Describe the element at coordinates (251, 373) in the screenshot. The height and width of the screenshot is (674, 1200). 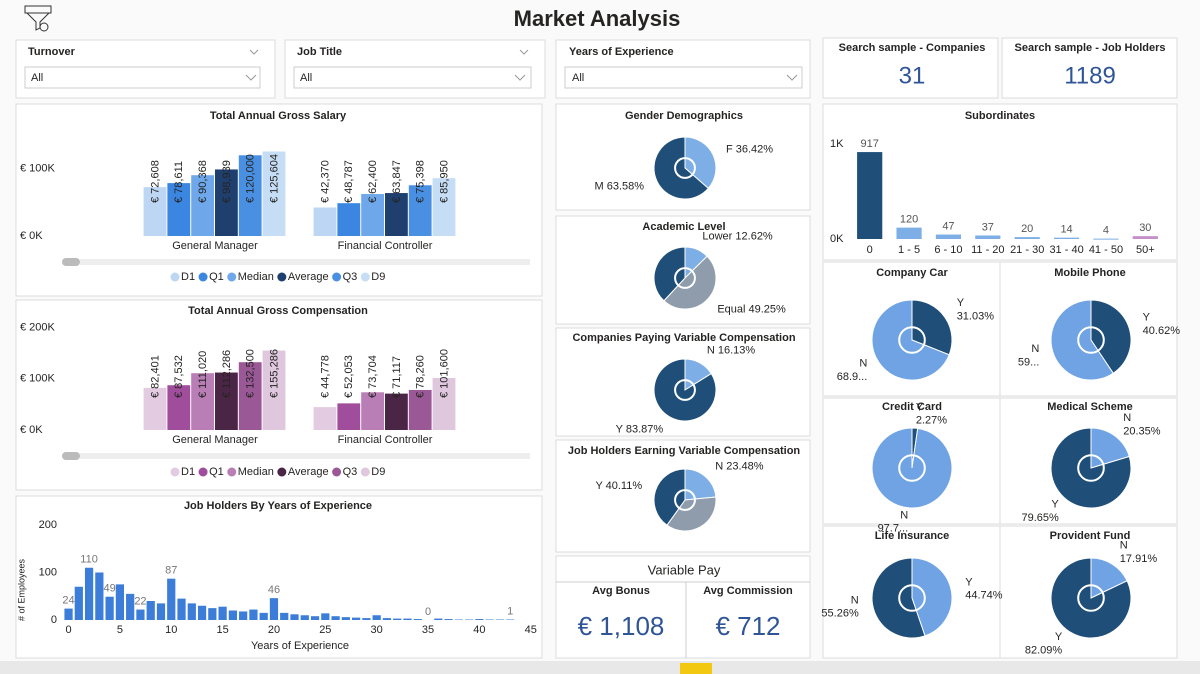
I see `data-label: € 132,500` at that location.